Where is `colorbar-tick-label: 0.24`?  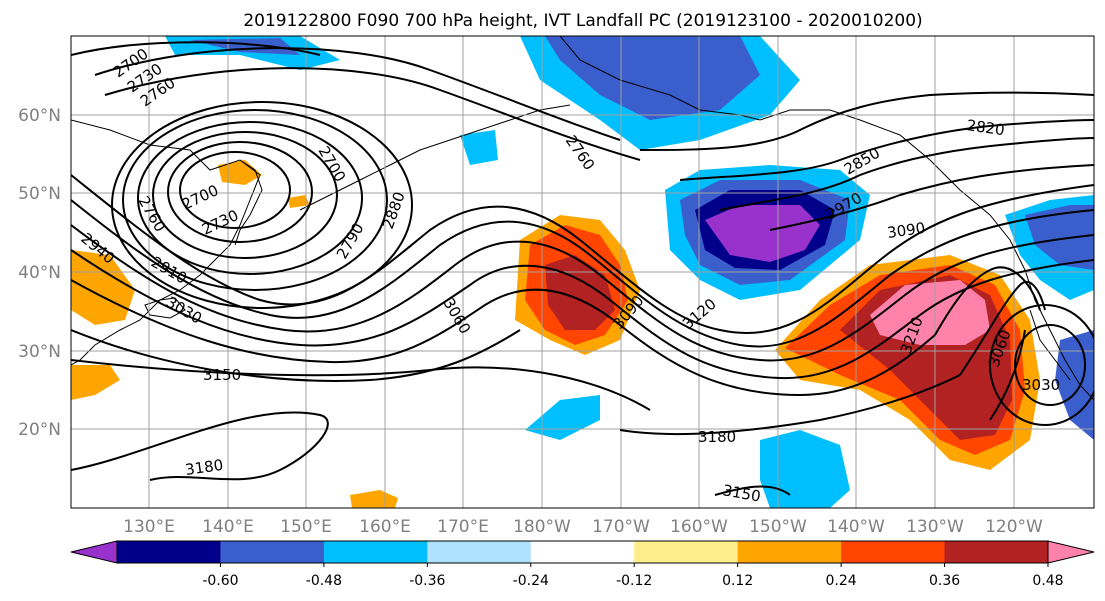 colorbar-tick-label: 0.24 is located at coordinates (841, 581).